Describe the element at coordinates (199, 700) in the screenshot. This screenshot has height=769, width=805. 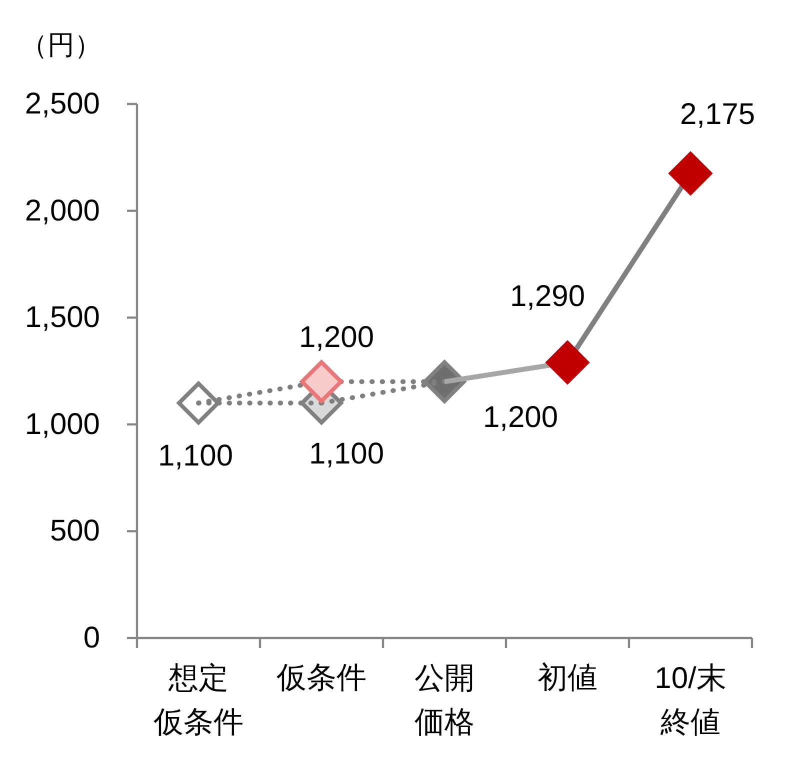
I see `x-tick-label: 想定仮条件` at that location.